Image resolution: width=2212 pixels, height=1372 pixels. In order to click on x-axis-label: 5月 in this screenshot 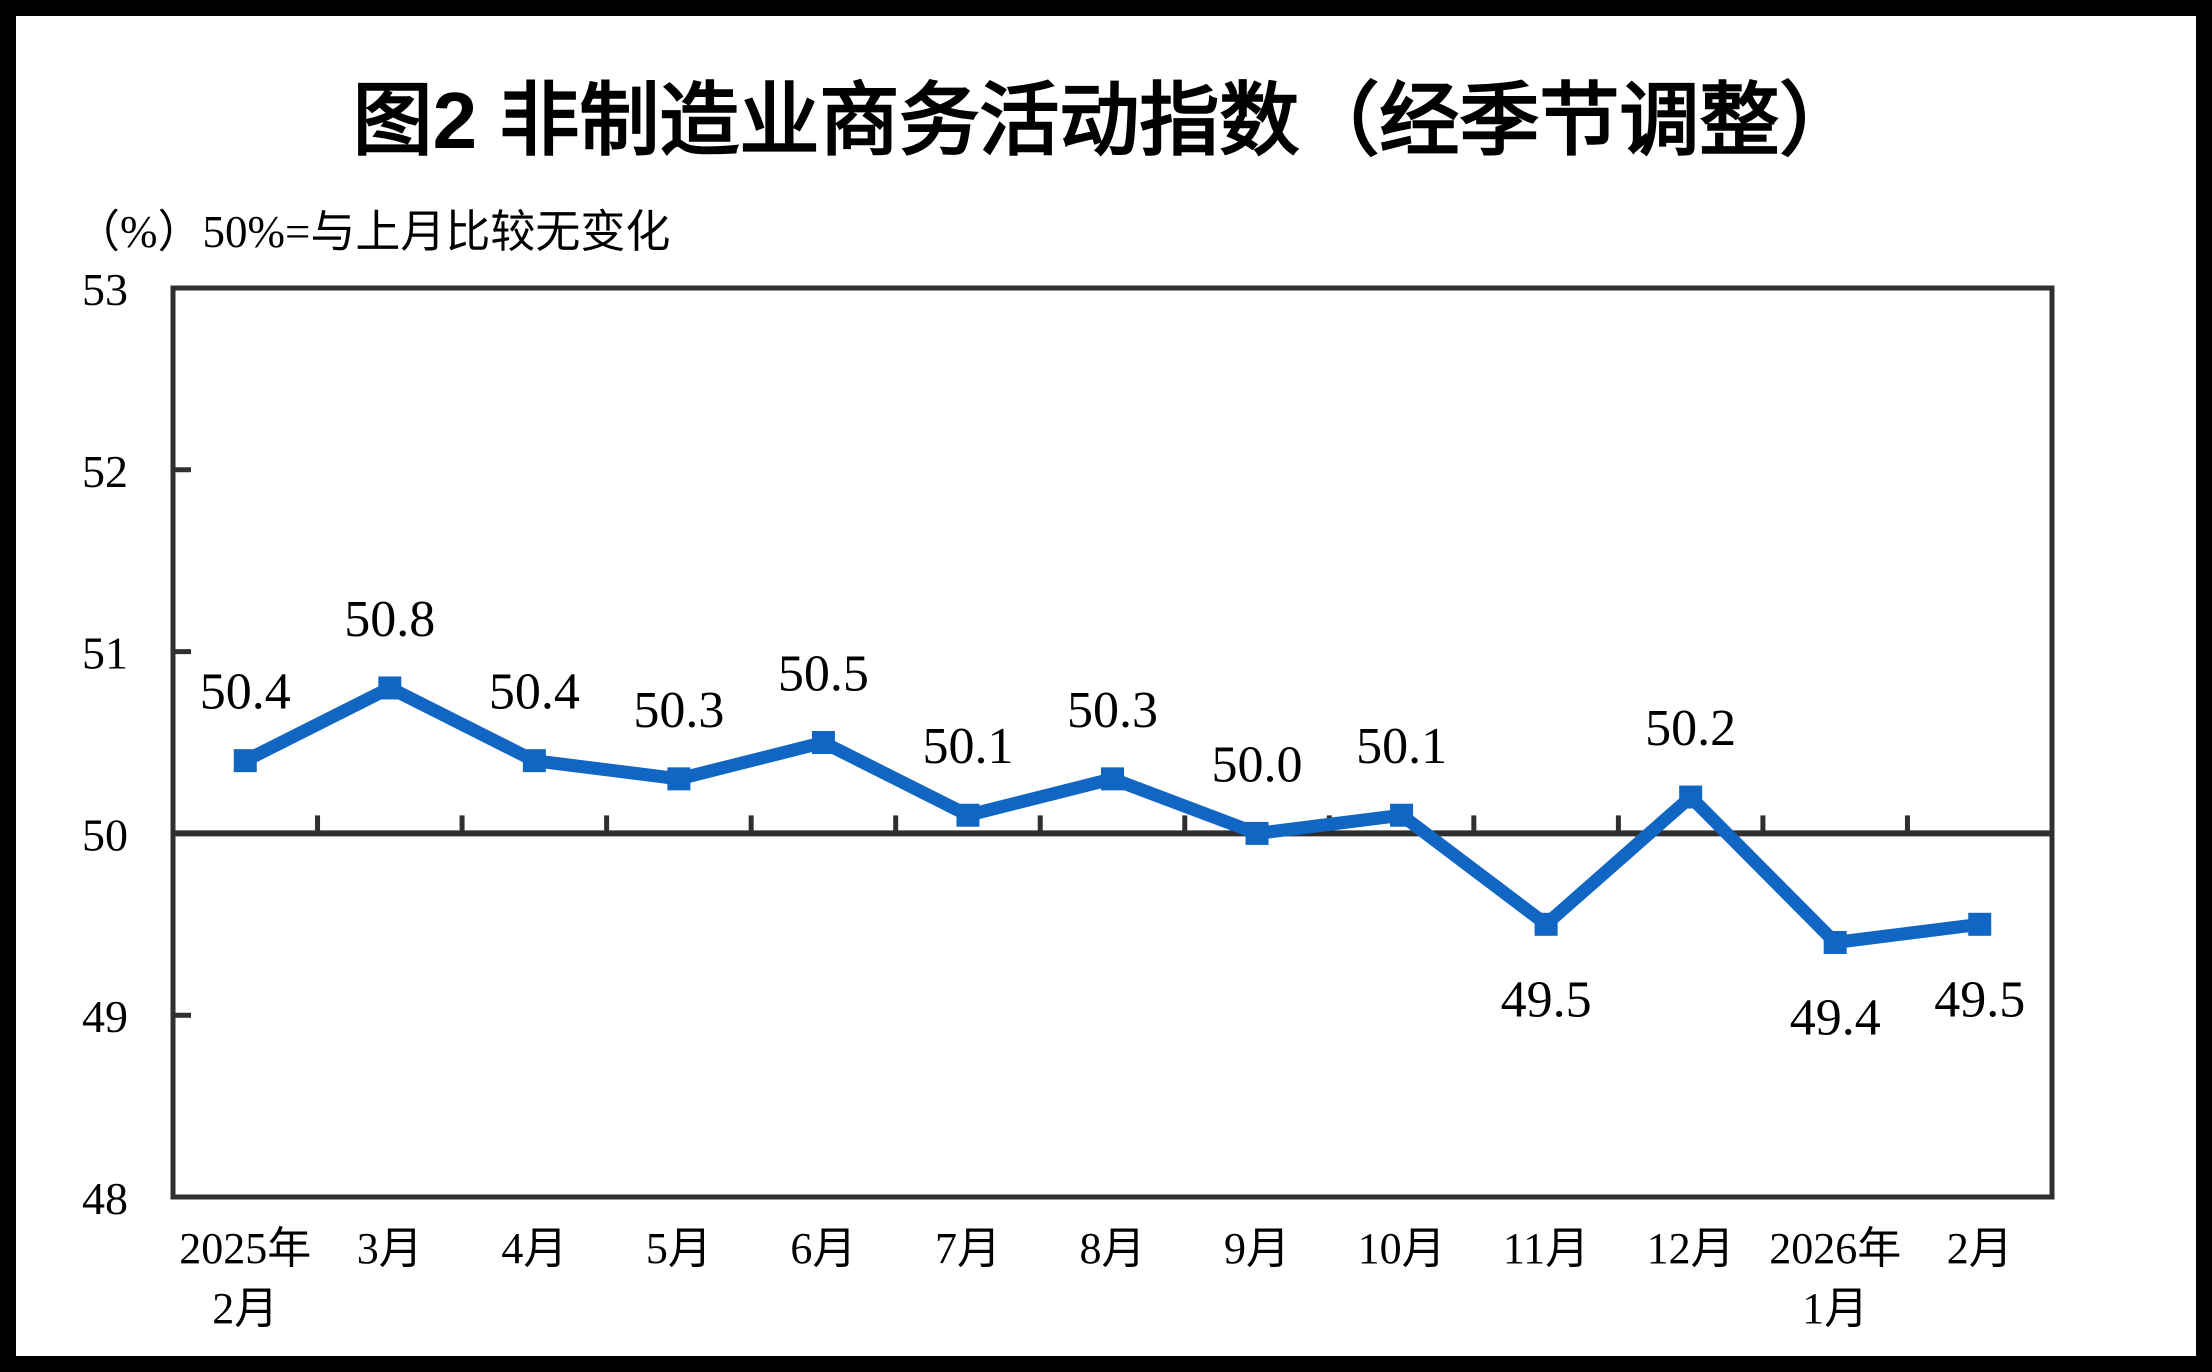, I will do `click(679, 1248)`.